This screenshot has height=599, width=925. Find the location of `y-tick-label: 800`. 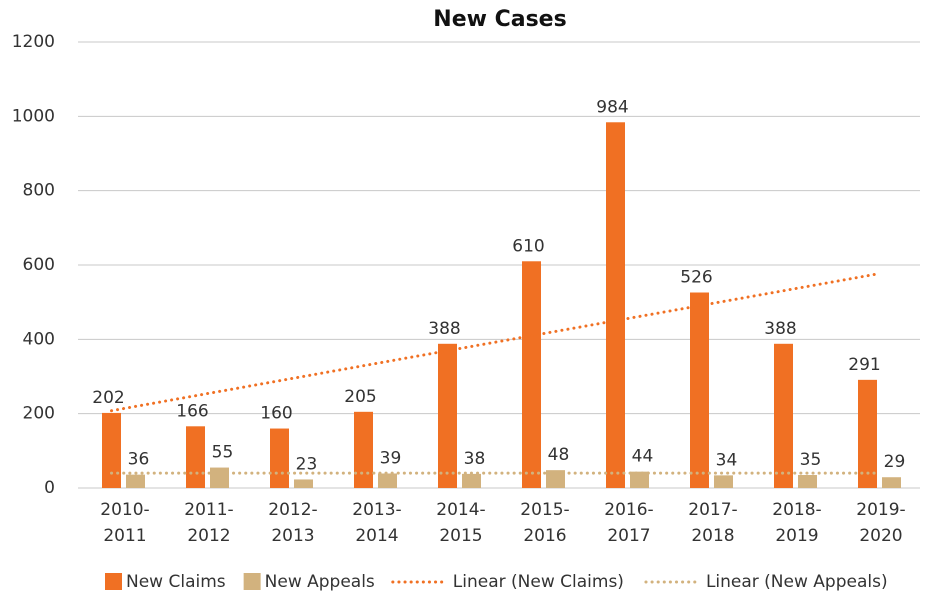

y-tick-label: 800 is located at coordinates (39, 191).